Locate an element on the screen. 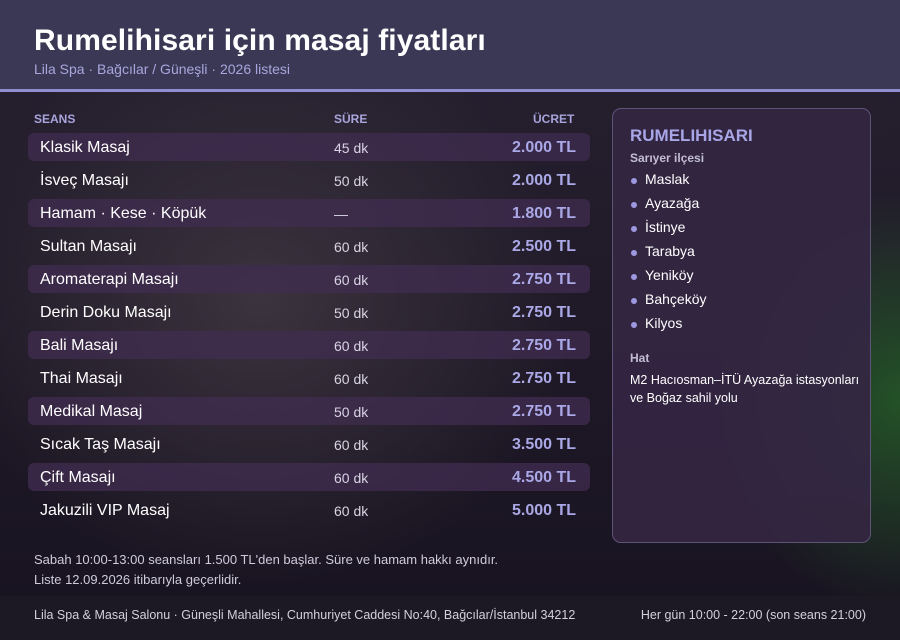 This screenshot has height=640, width=900. session-price: 1.800 TL is located at coordinates (543, 213).